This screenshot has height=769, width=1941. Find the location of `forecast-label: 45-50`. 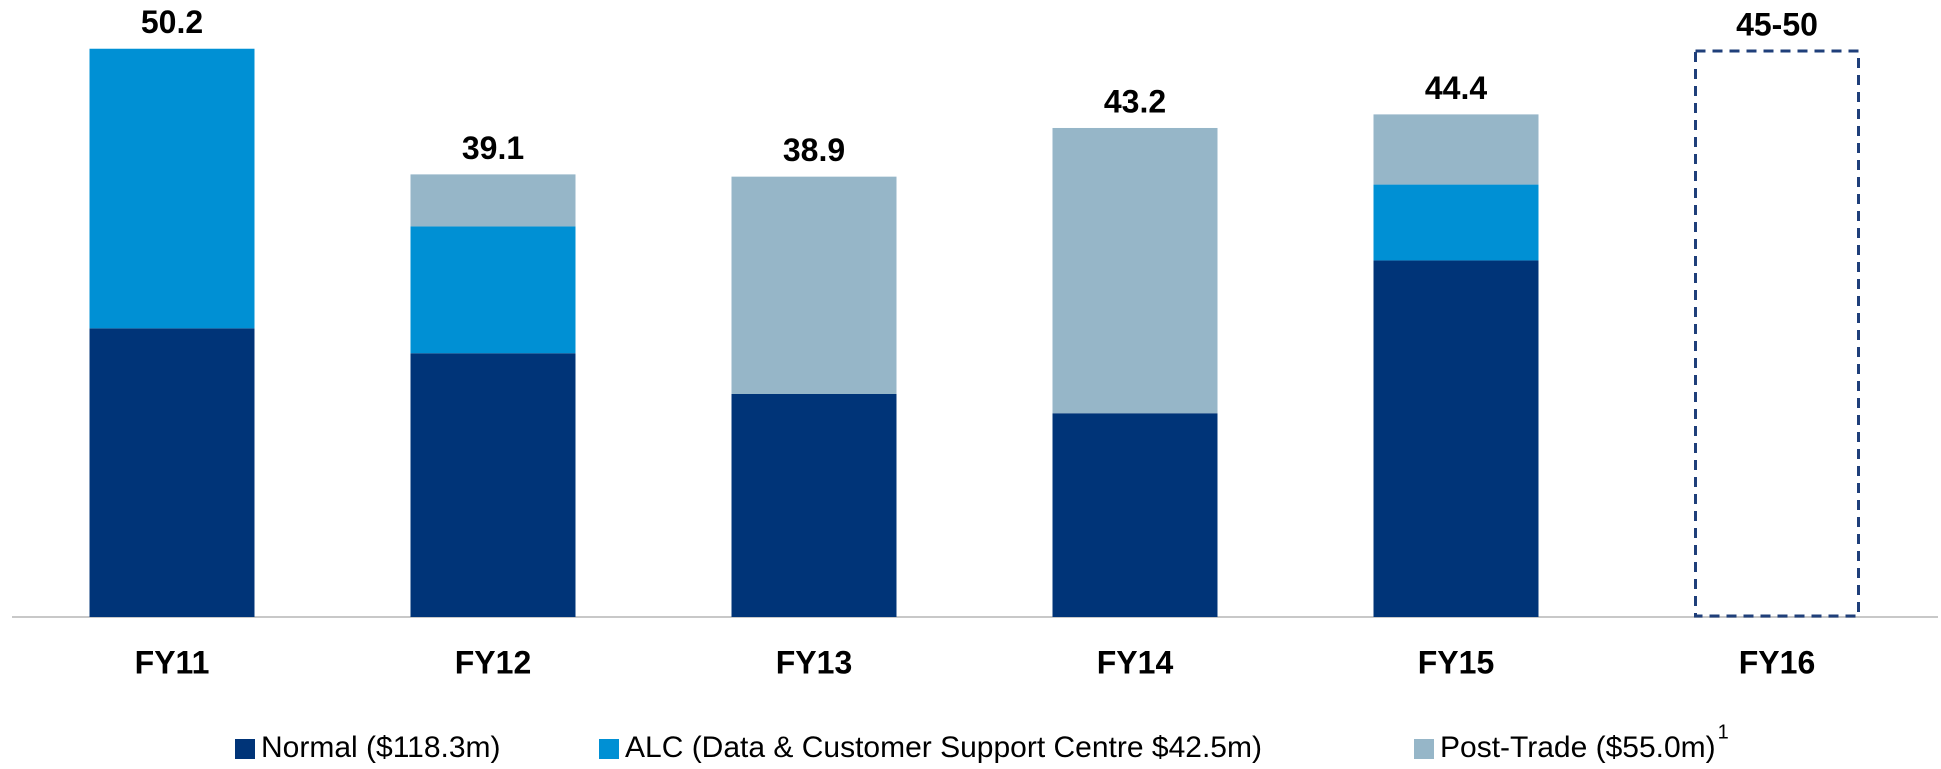

forecast-label: 45-50 is located at coordinates (1777, 24).